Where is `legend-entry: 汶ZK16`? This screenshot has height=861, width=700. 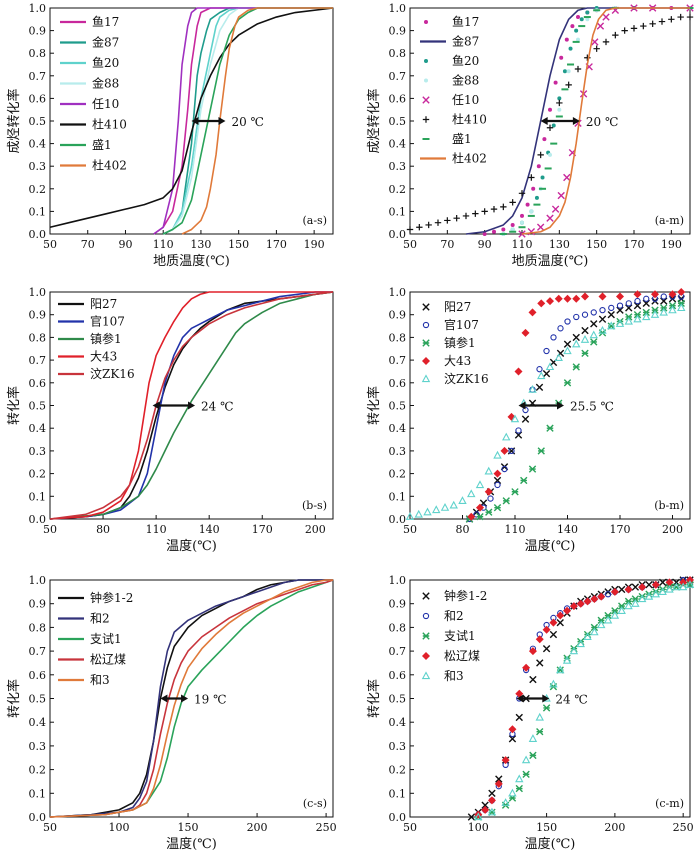 legend-entry: 汶ZK16 is located at coordinates (96, 373).